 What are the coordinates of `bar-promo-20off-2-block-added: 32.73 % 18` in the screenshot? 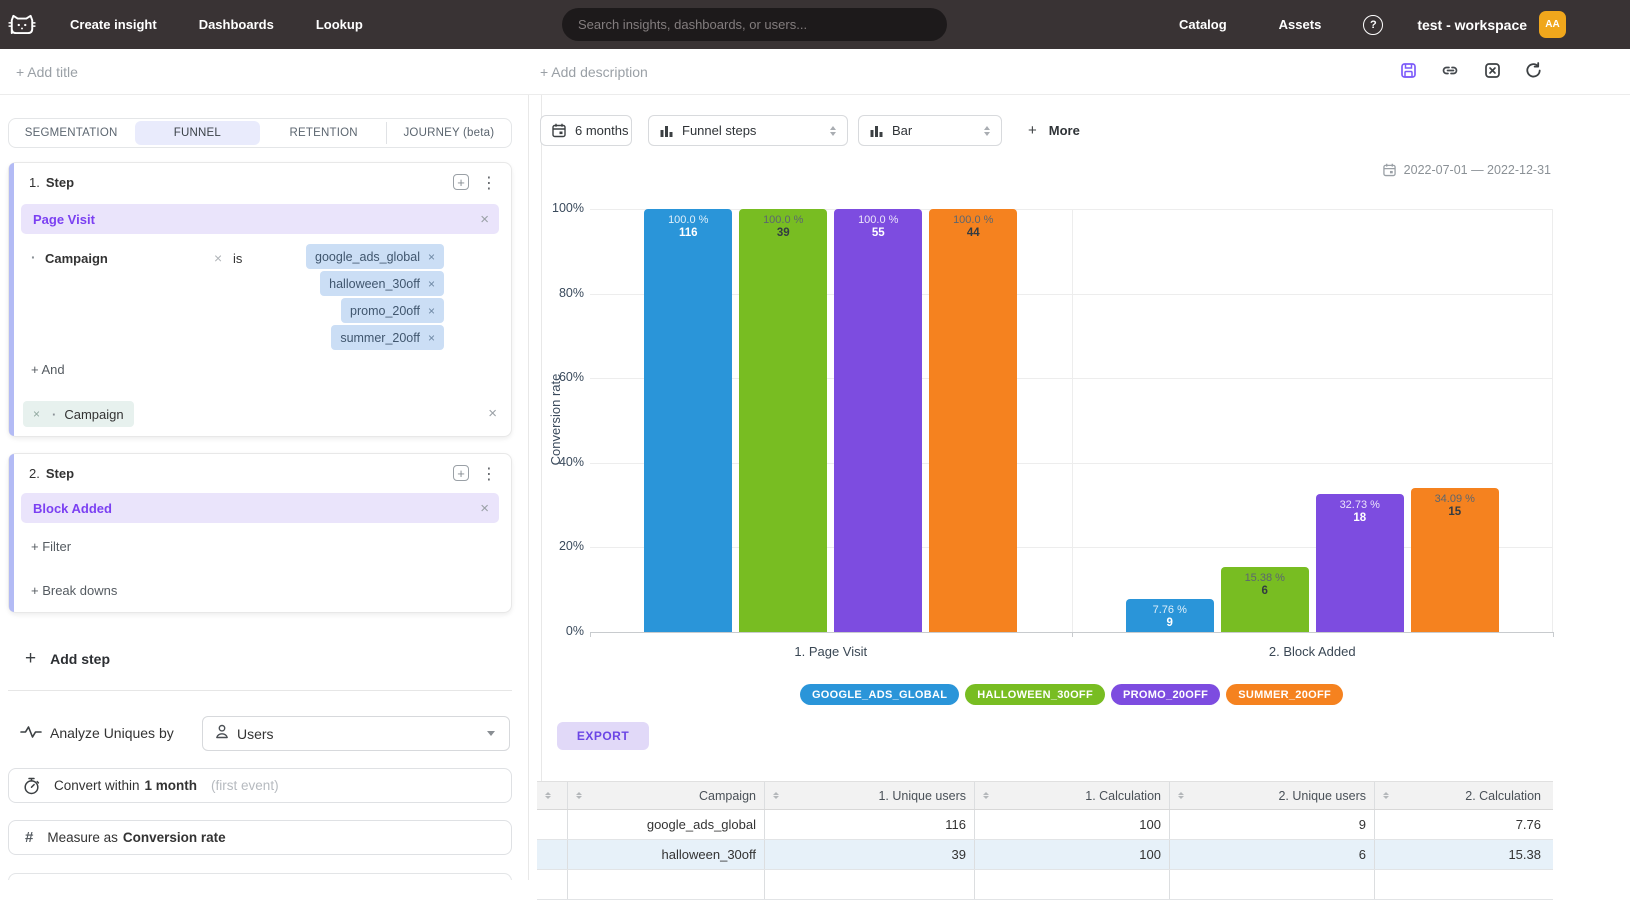 It's located at (1359, 562).